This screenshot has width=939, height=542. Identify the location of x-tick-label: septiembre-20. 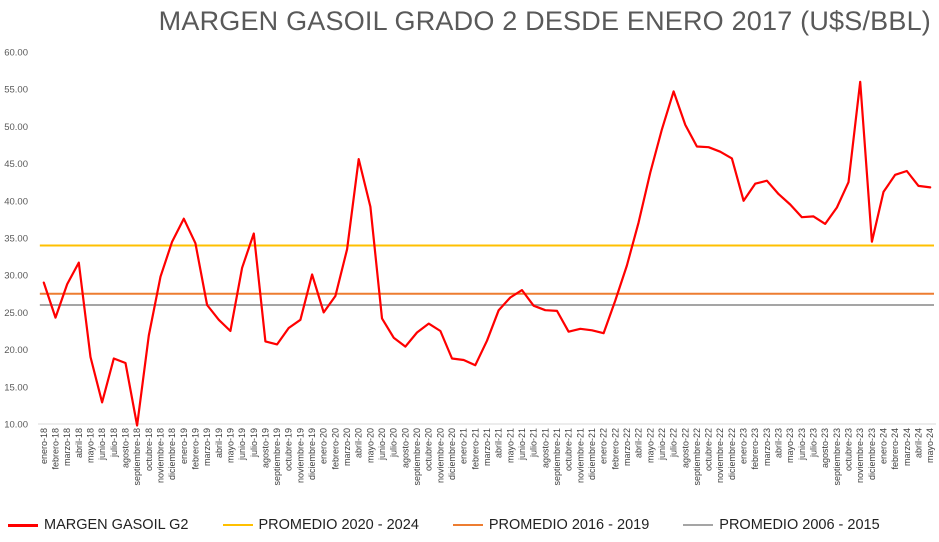
(417, 457).